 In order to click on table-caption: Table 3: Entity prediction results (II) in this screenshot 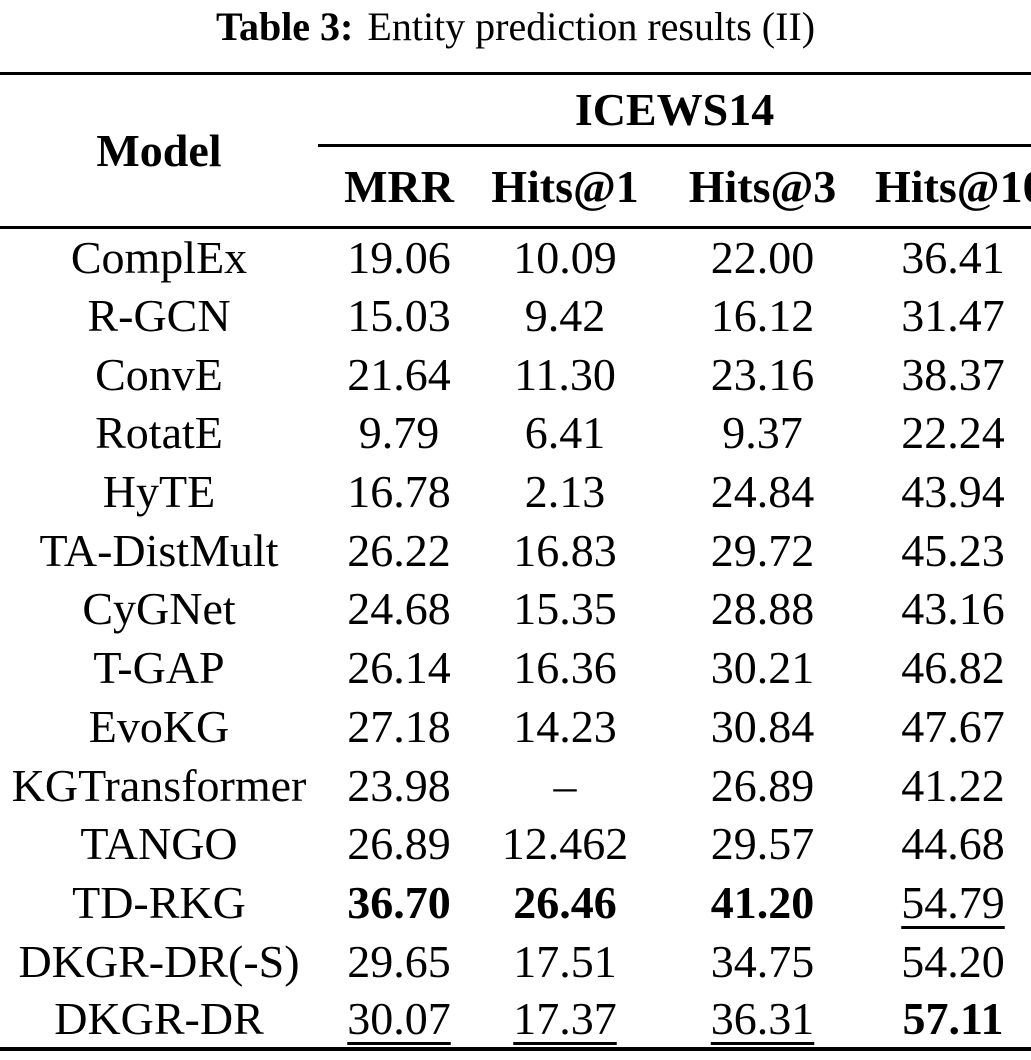, I will do `click(515, 27)`.